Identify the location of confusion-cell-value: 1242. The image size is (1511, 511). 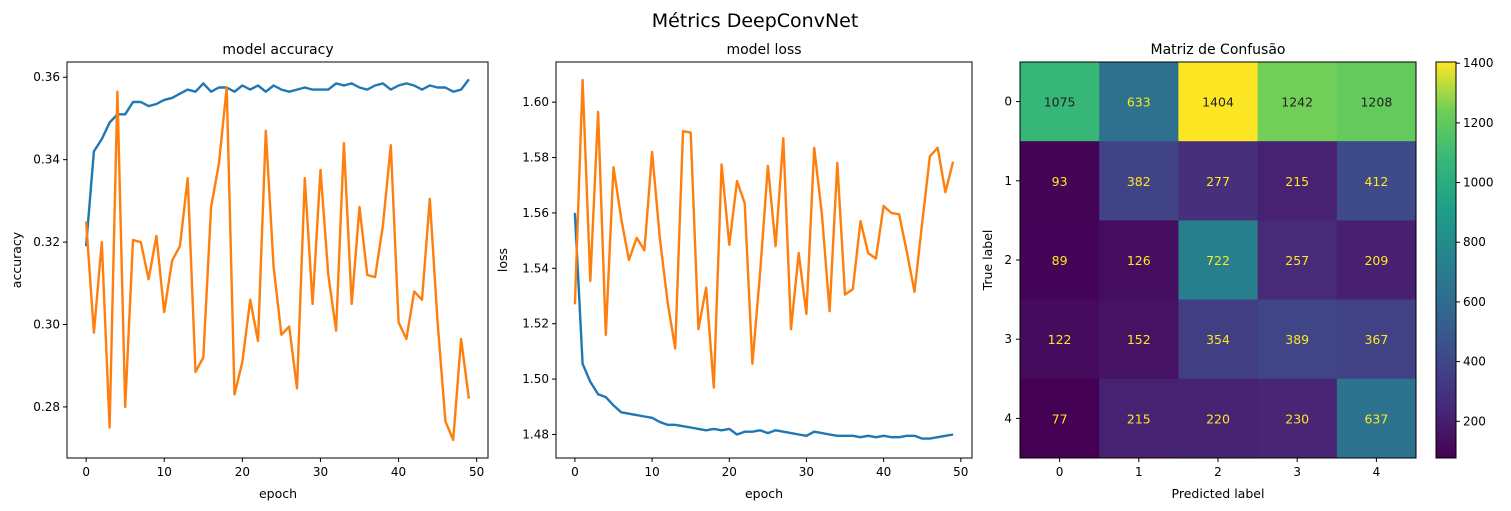
(1297, 102).